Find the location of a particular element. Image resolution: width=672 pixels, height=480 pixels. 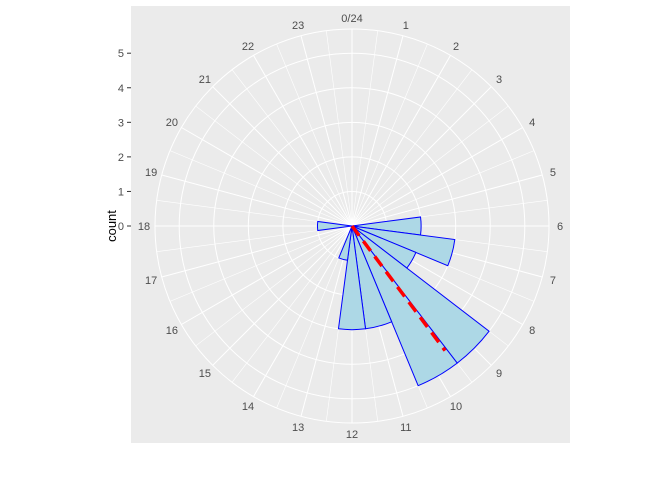

mean-line is located at coordinates (398, 288).